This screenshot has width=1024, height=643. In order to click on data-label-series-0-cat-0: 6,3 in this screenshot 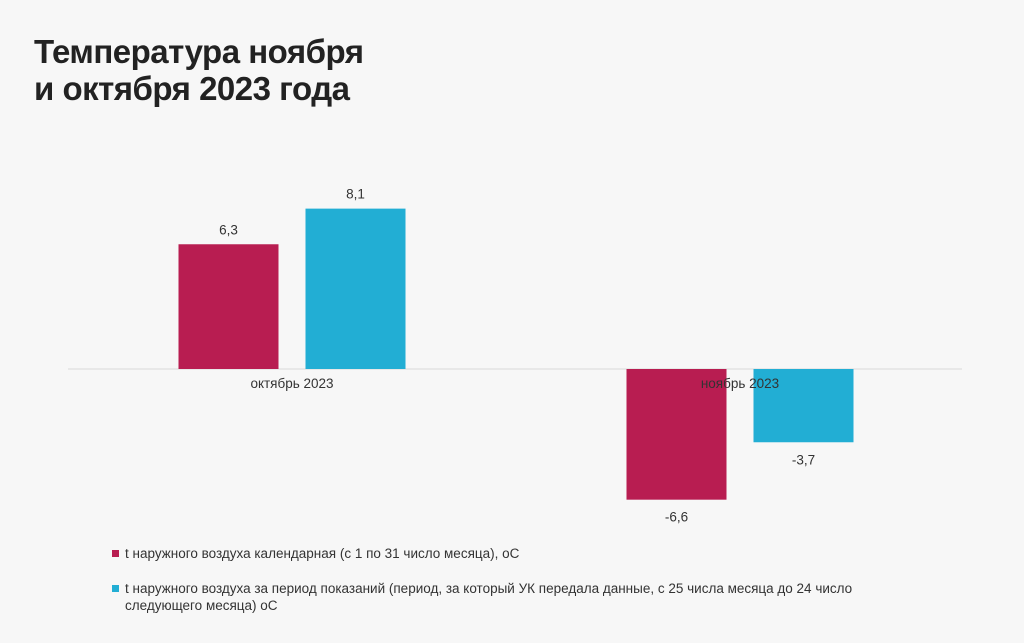, I will do `click(228, 229)`.